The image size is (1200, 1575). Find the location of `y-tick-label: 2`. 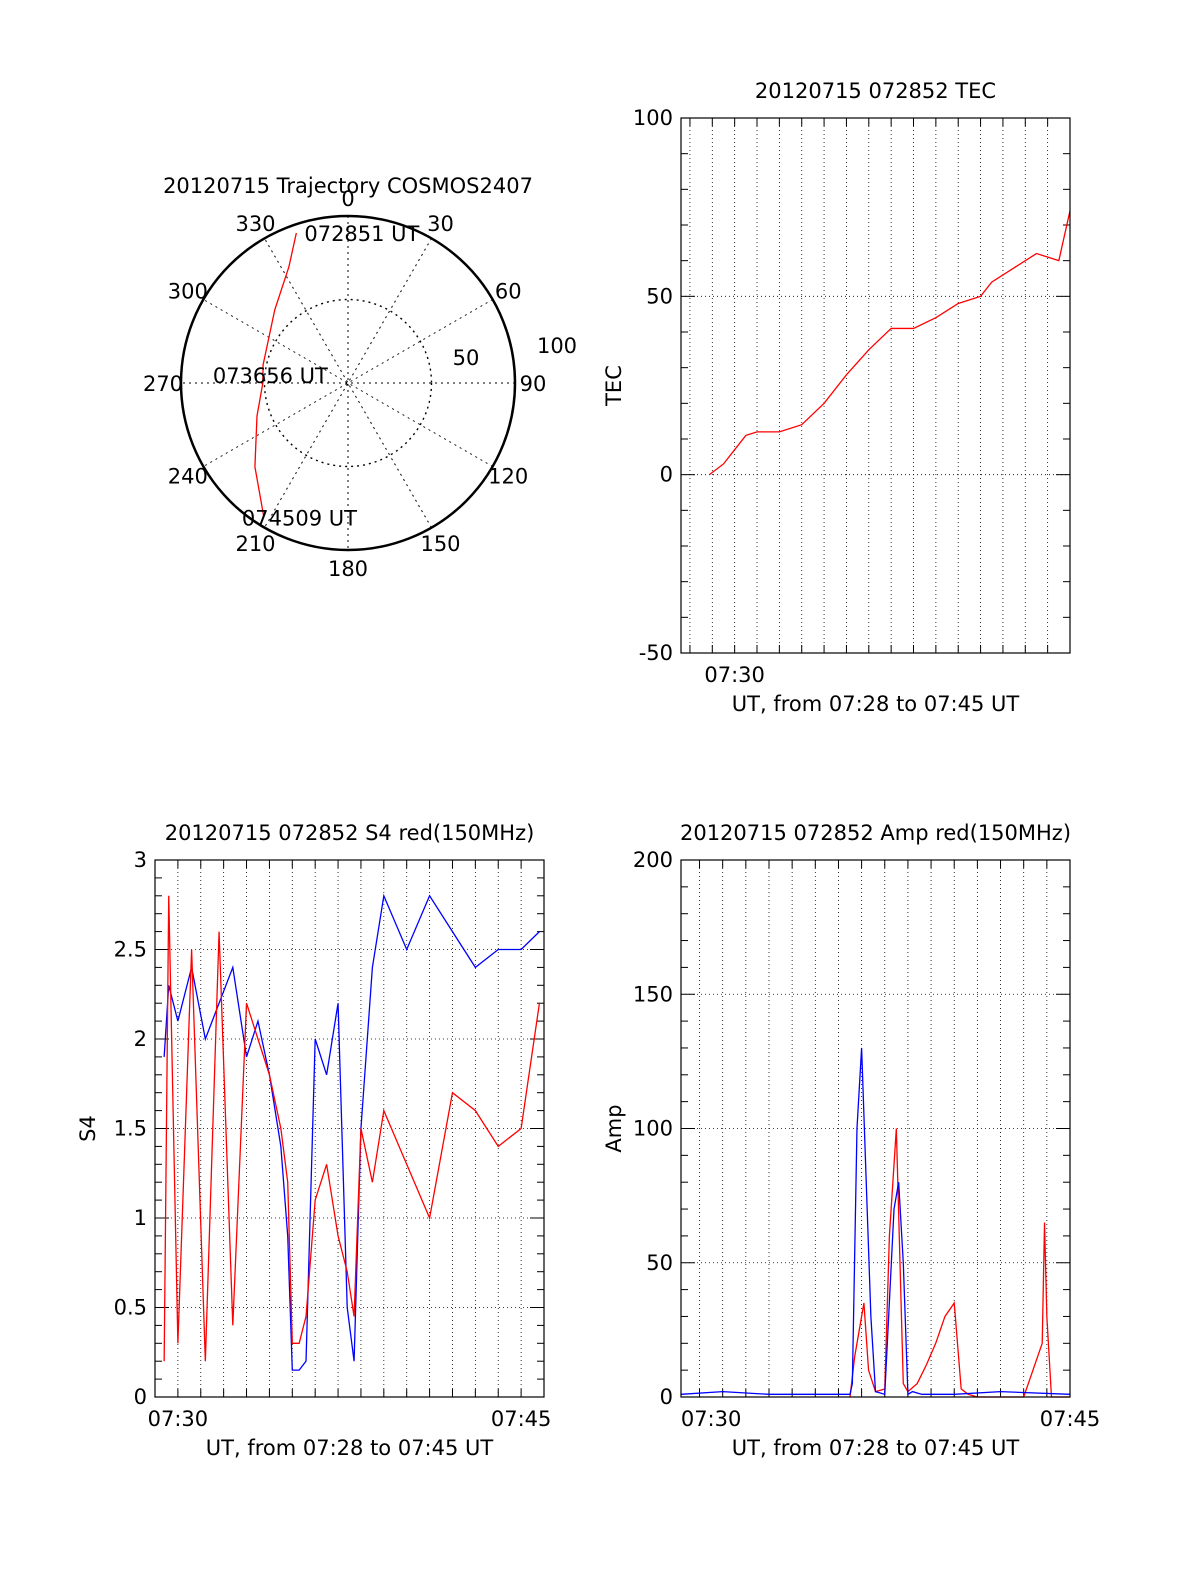

y-tick-label: 2 is located at coordinates (140, 1039).